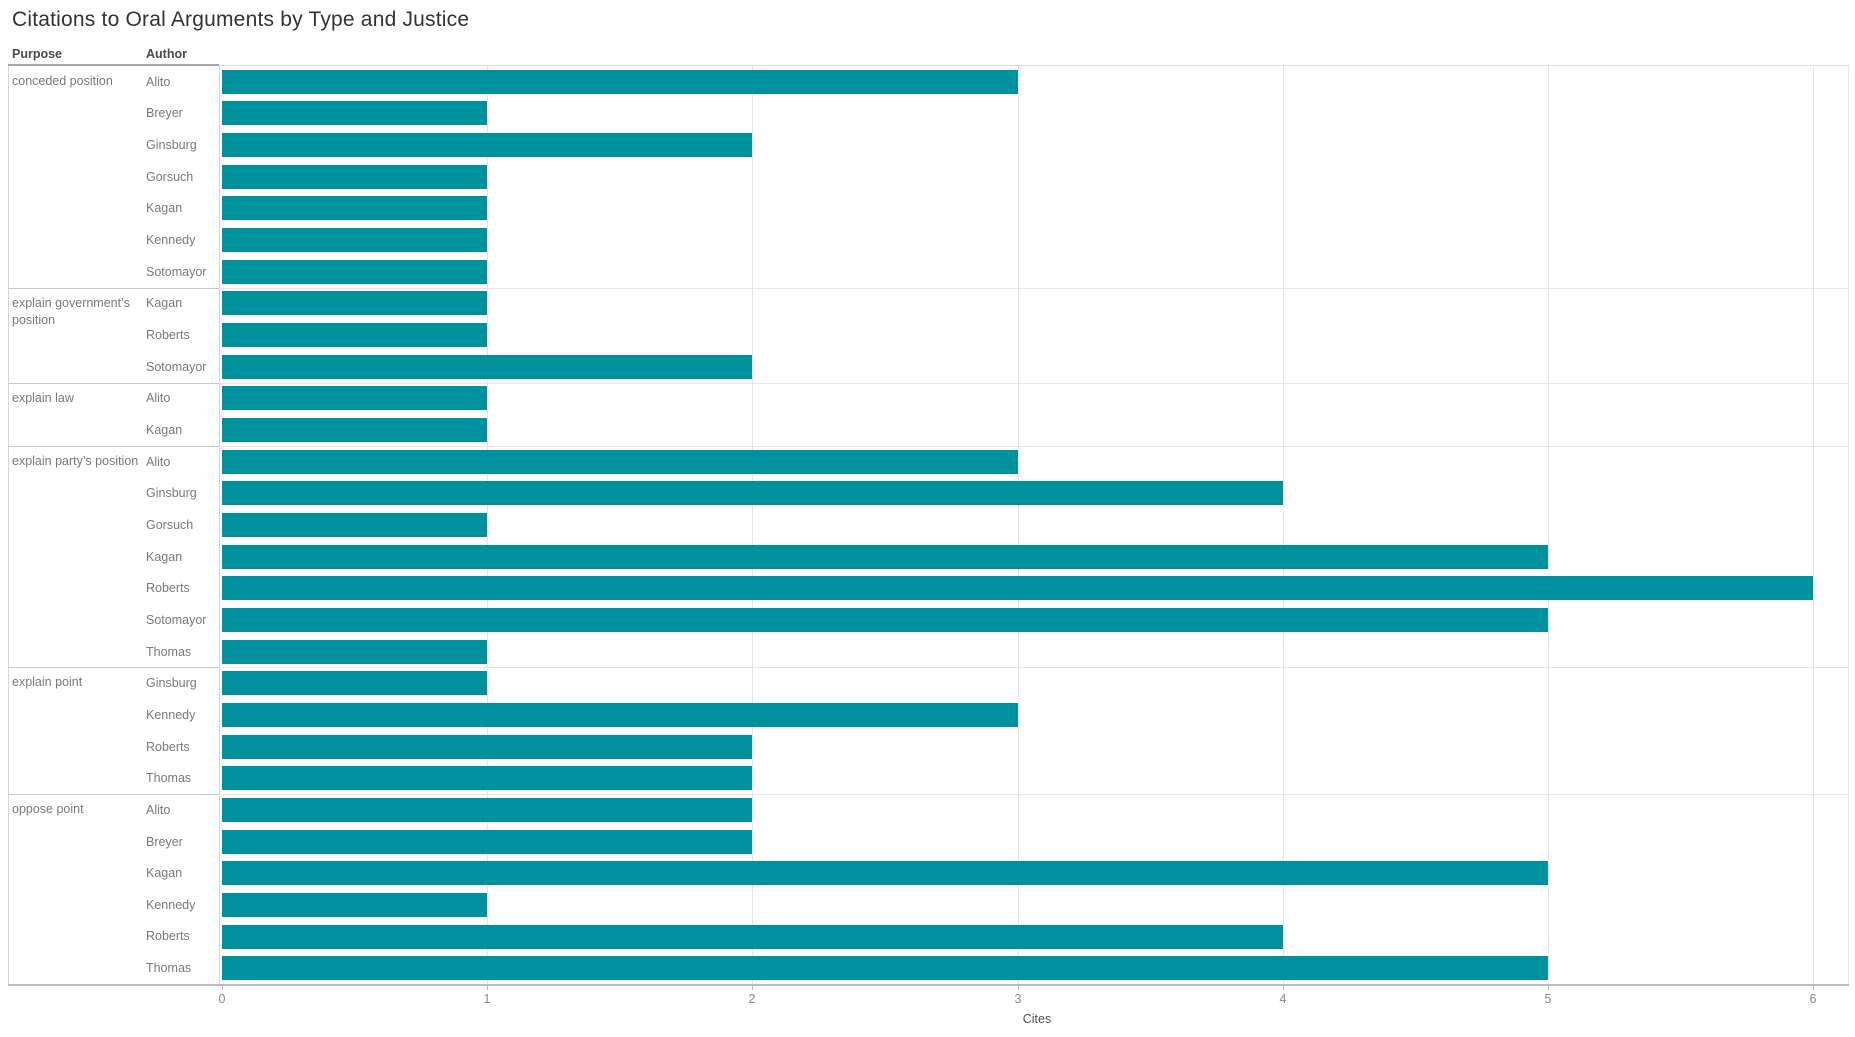  Describe the element at coordinates (1283, 999) in the screenshot. I see `x-axis-tick-label: 4` at that location.